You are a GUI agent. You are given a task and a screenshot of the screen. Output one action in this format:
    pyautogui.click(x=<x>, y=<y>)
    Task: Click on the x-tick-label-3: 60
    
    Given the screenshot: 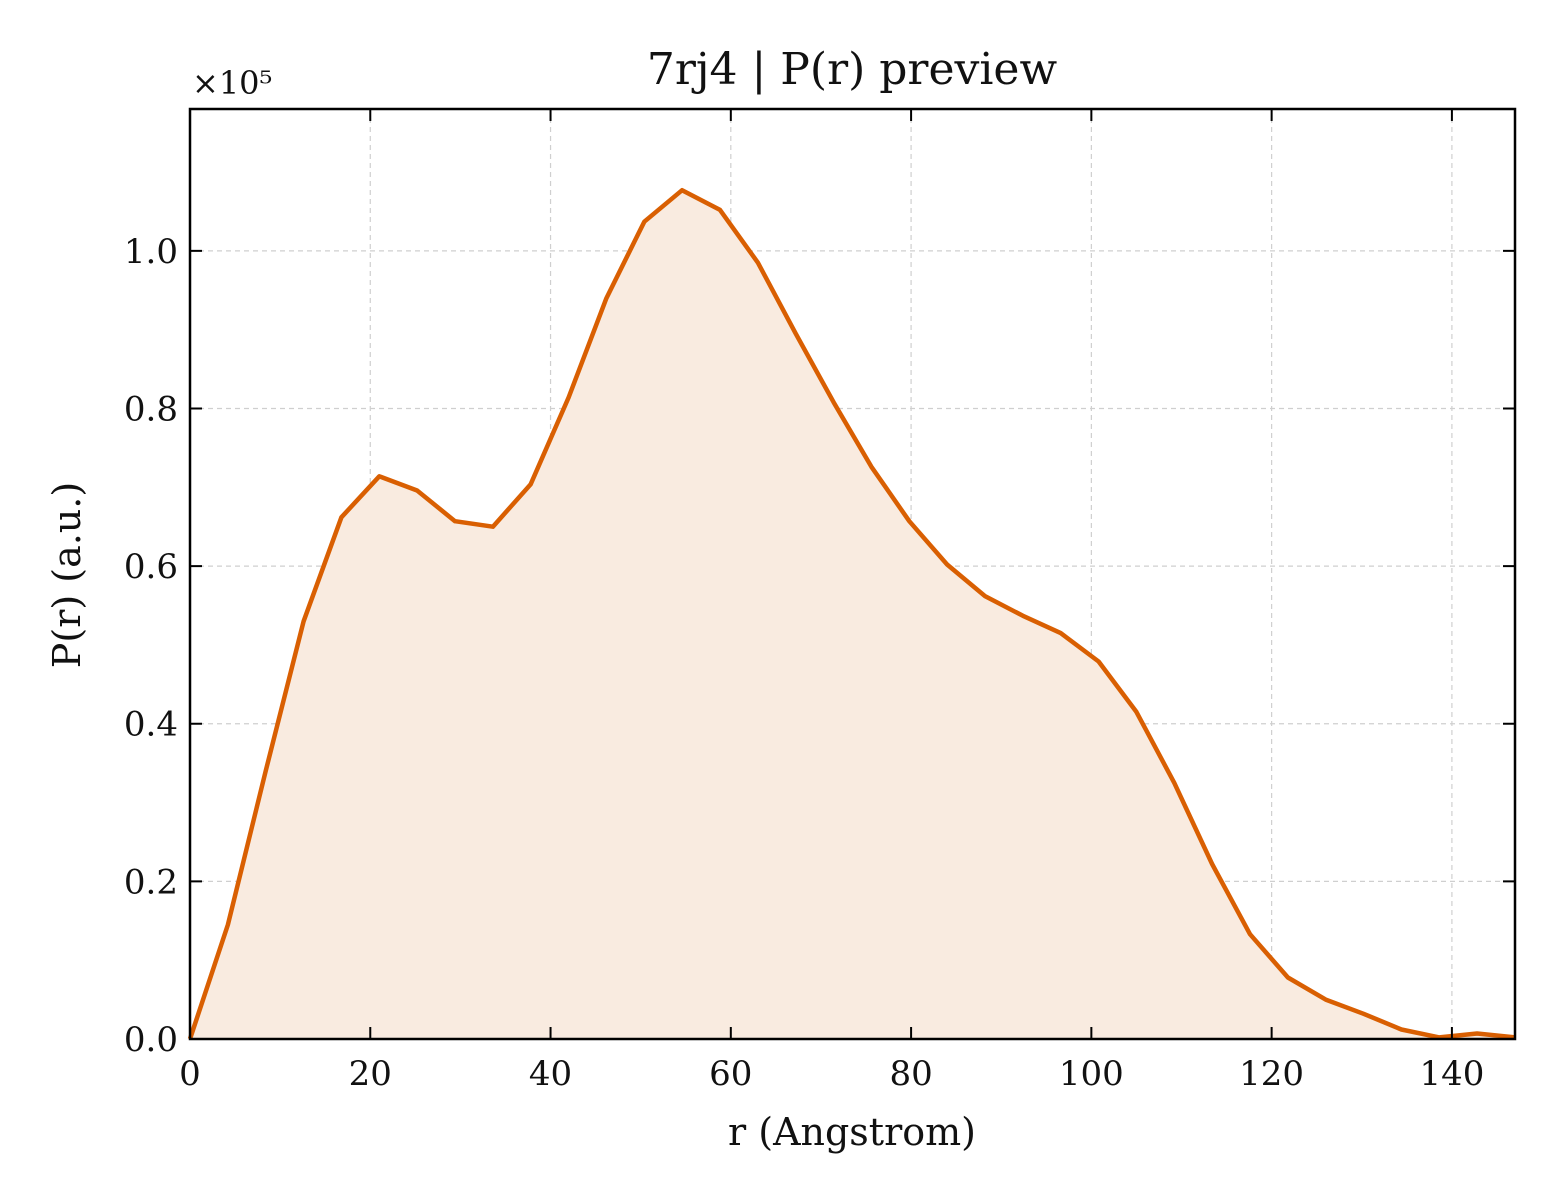 What is the action you would take?
    pyautogui.click(x=730, y=1074)
    